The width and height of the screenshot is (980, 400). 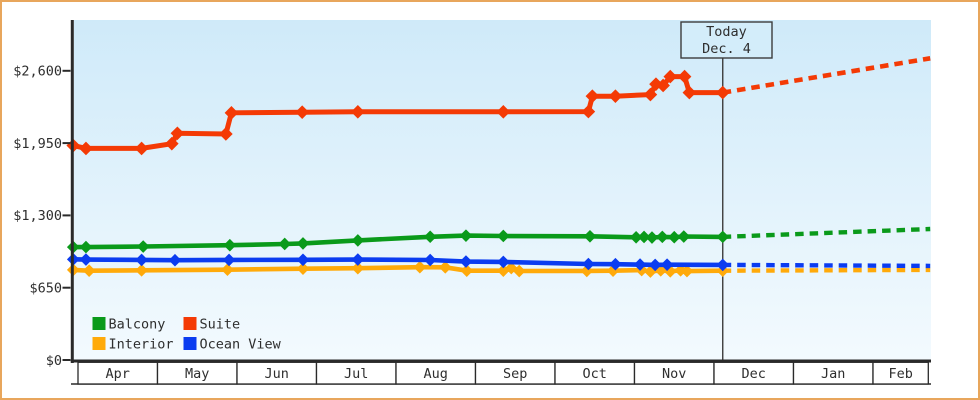 I want to click on forecast-line-ocean-view, so click(x=826, y=265).